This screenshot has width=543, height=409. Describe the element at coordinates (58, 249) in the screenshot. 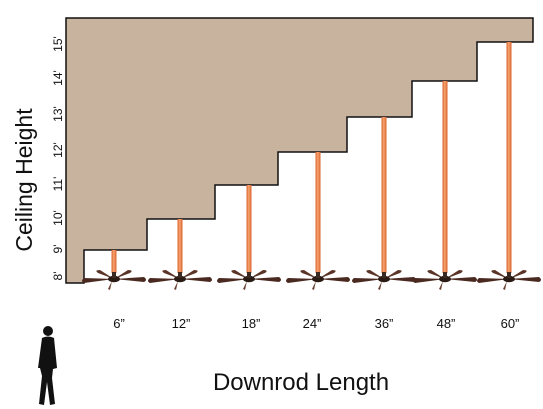

I see `height-tick: 9'` at that location.